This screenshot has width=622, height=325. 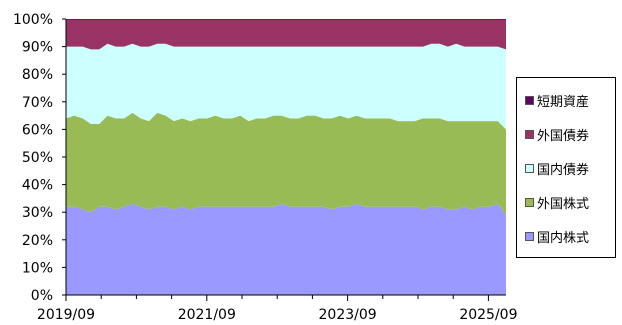 What do you see at coordinates (37, 75) in the screenshot?
I see `y-tick-label: 80%` at bounding box center [37, 75].